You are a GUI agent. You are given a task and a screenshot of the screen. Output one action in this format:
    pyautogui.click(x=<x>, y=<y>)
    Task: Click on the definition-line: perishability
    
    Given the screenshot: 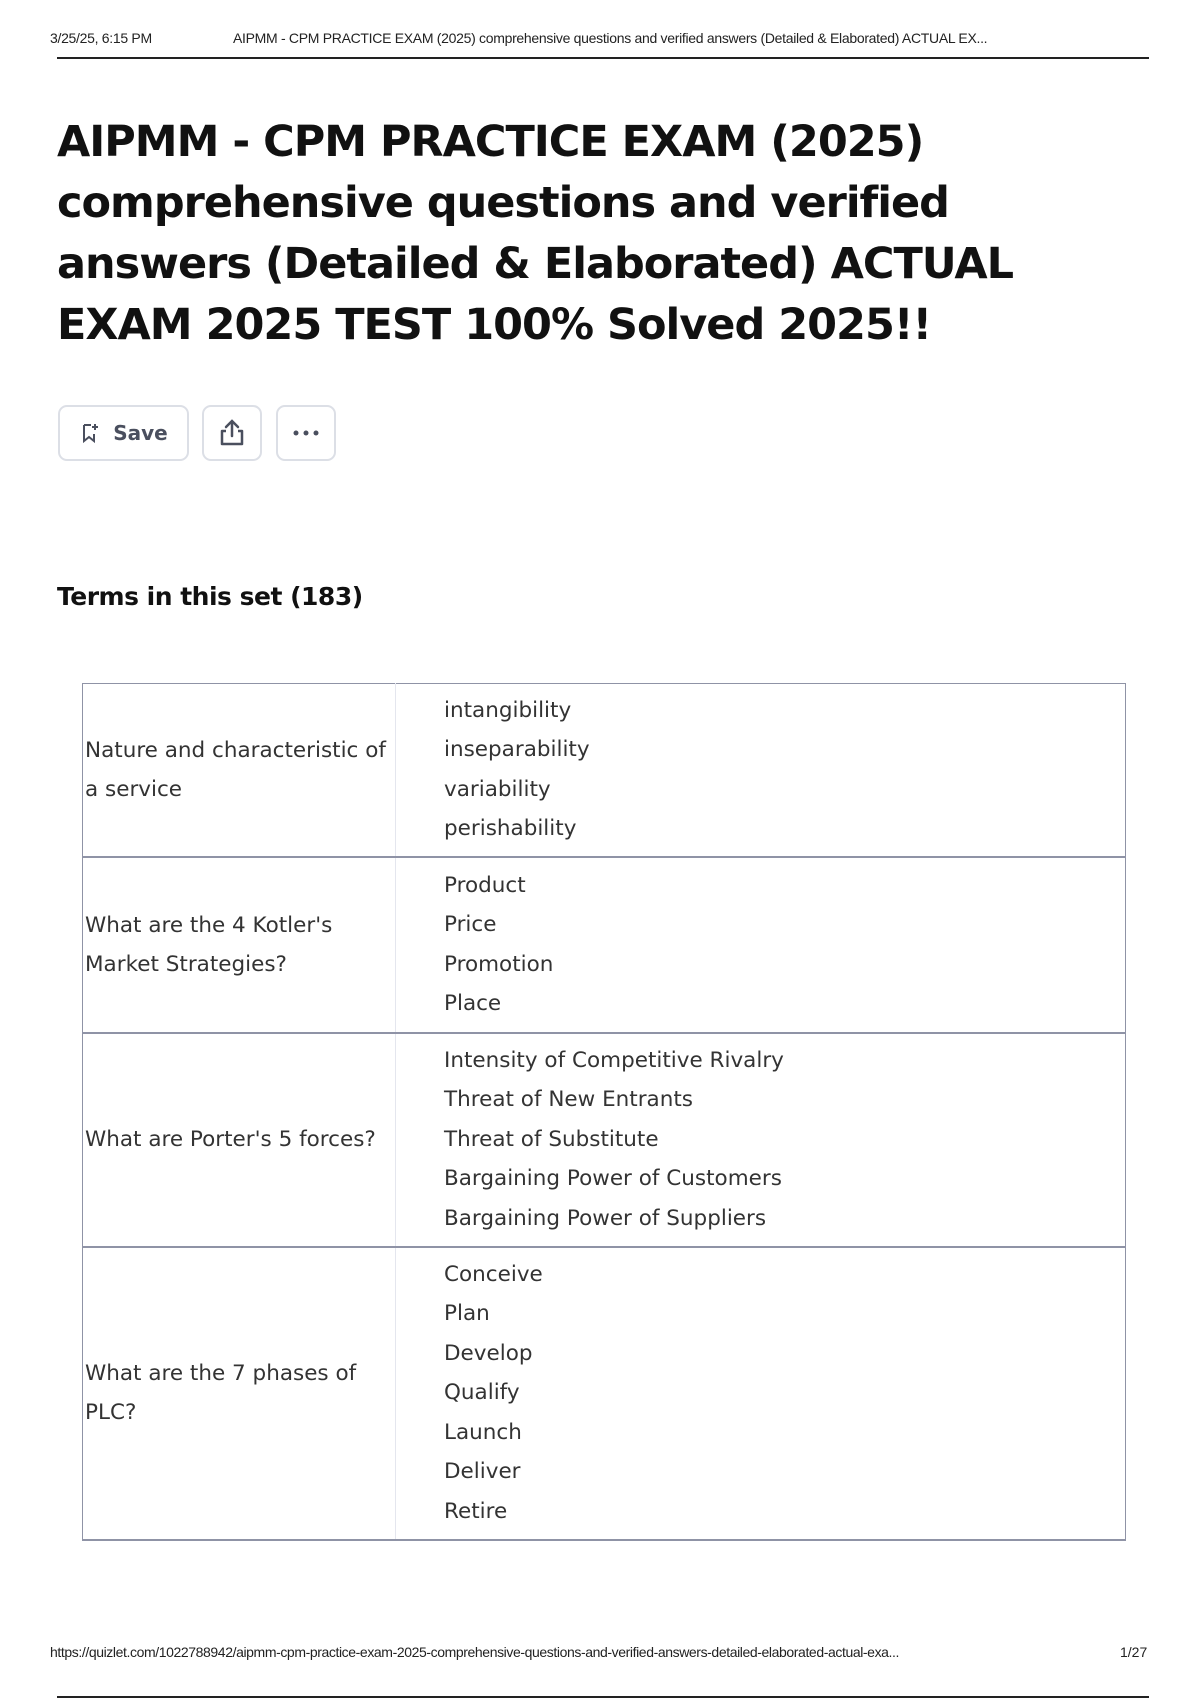 What is the action you would take?
    pyautogui.click(x=510, y=829)
    